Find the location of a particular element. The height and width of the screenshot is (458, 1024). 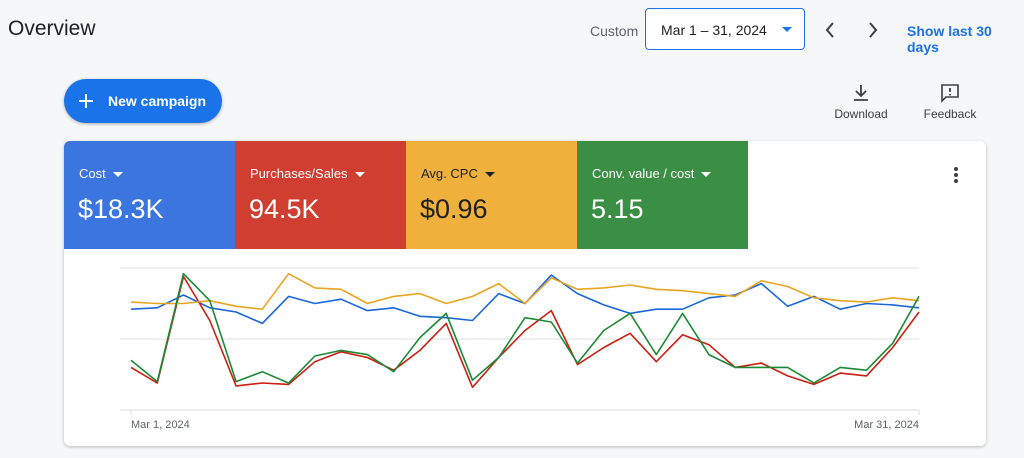

metric-value: 5.15 is located at coordinates (617, 209).